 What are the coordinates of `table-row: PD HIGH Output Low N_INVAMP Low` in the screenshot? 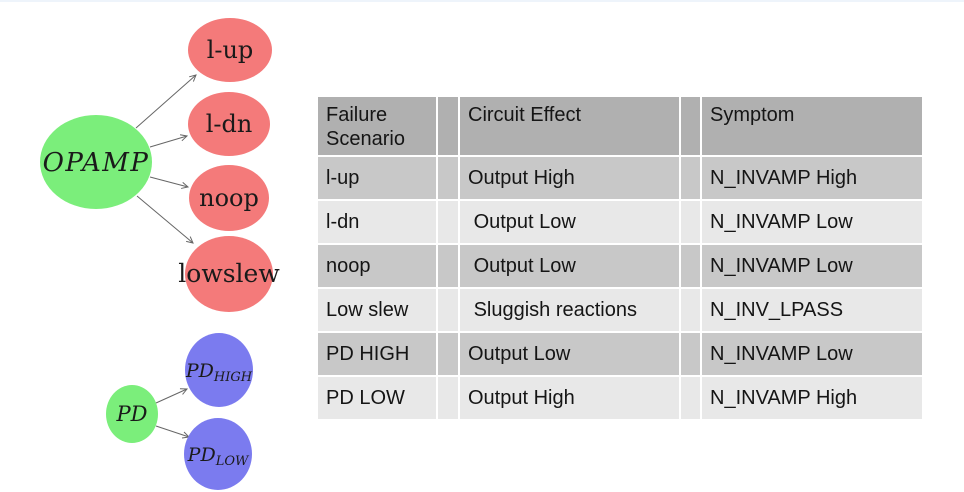 It's located at (620, 354).